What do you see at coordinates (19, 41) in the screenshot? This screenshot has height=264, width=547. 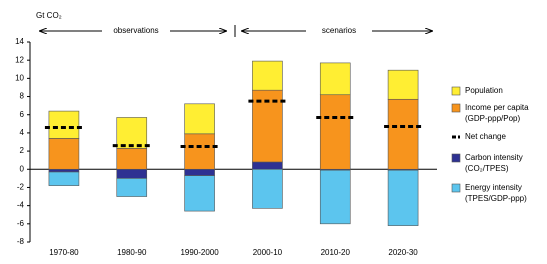 I see `y-tick-label: 14` at bounding box center [19, 41].